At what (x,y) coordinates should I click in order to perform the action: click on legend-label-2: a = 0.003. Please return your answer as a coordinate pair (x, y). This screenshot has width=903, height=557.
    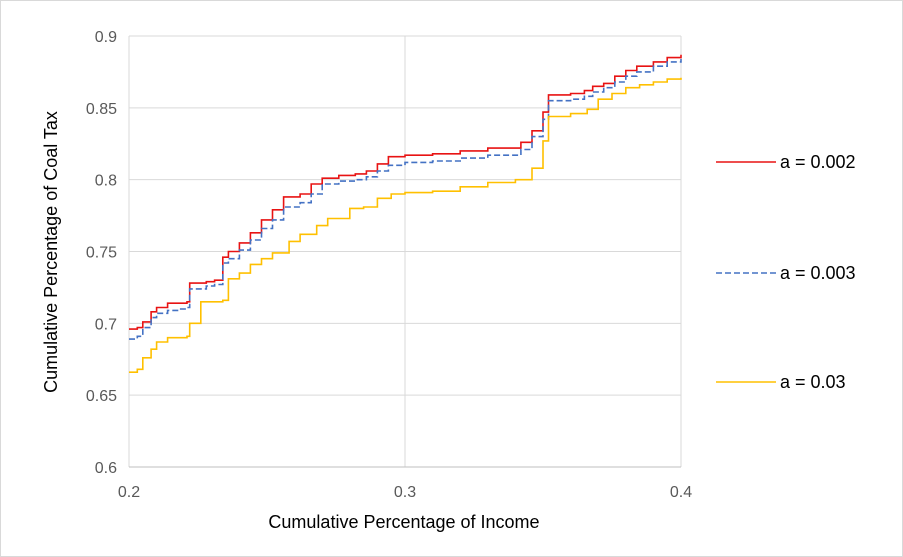
    Looking at the image, I should click on (818, 273).